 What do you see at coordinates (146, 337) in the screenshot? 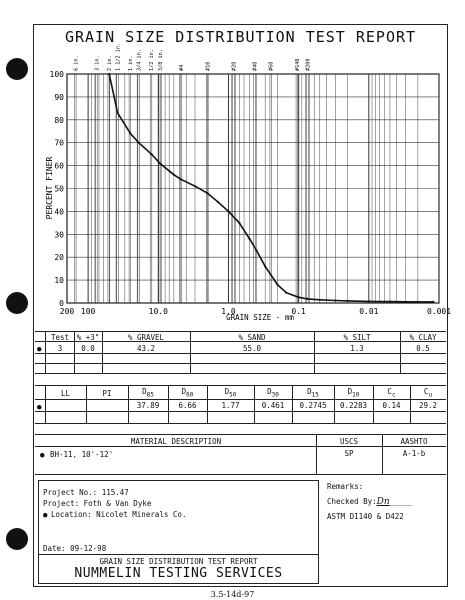
I see `col-gravel-header: % GRAVEL` at bounding box center [146, 337].